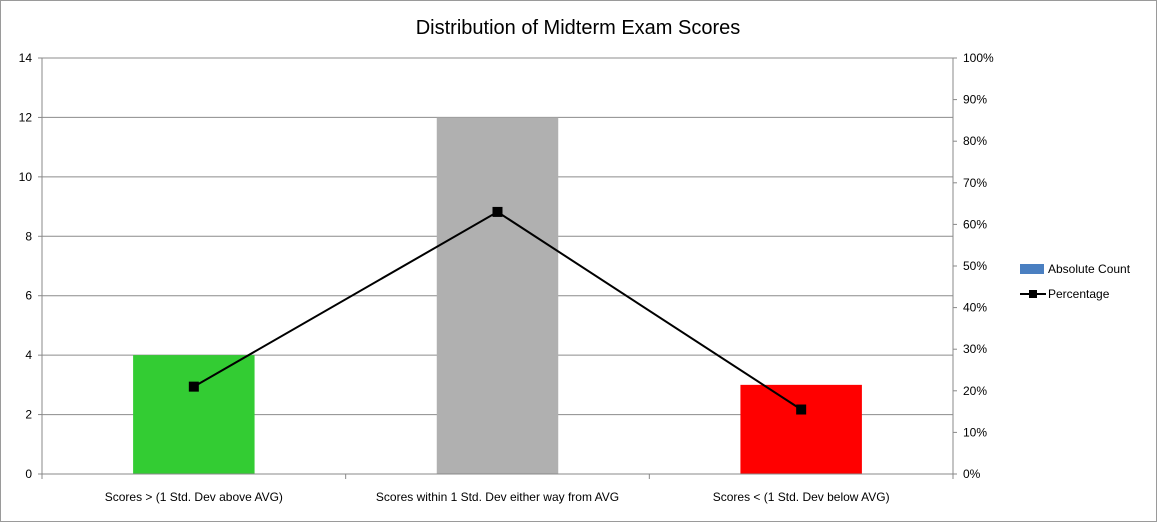  Describe the element at coordinates (28, 296) in the screenshot. I see `left-tick-label: 6` at that location.